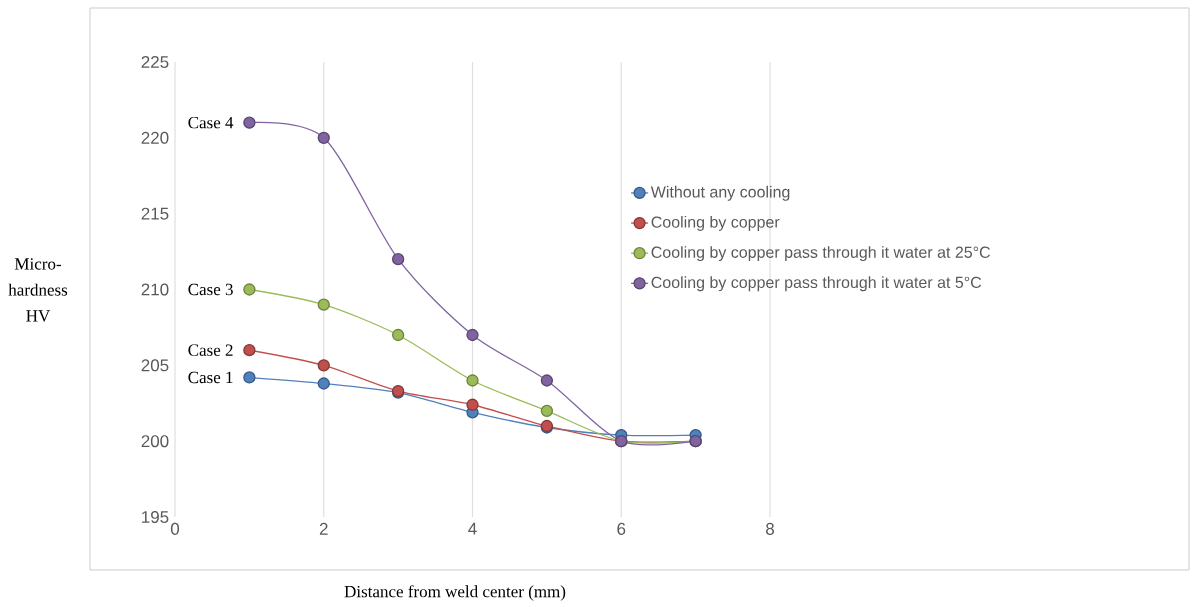 This screenshot has width=1192, height=607. Describe the element at coordinates (816, 284) in the screenshot. I see `legend-label: Cooling by copper pass through it water at 5°C` at that location.